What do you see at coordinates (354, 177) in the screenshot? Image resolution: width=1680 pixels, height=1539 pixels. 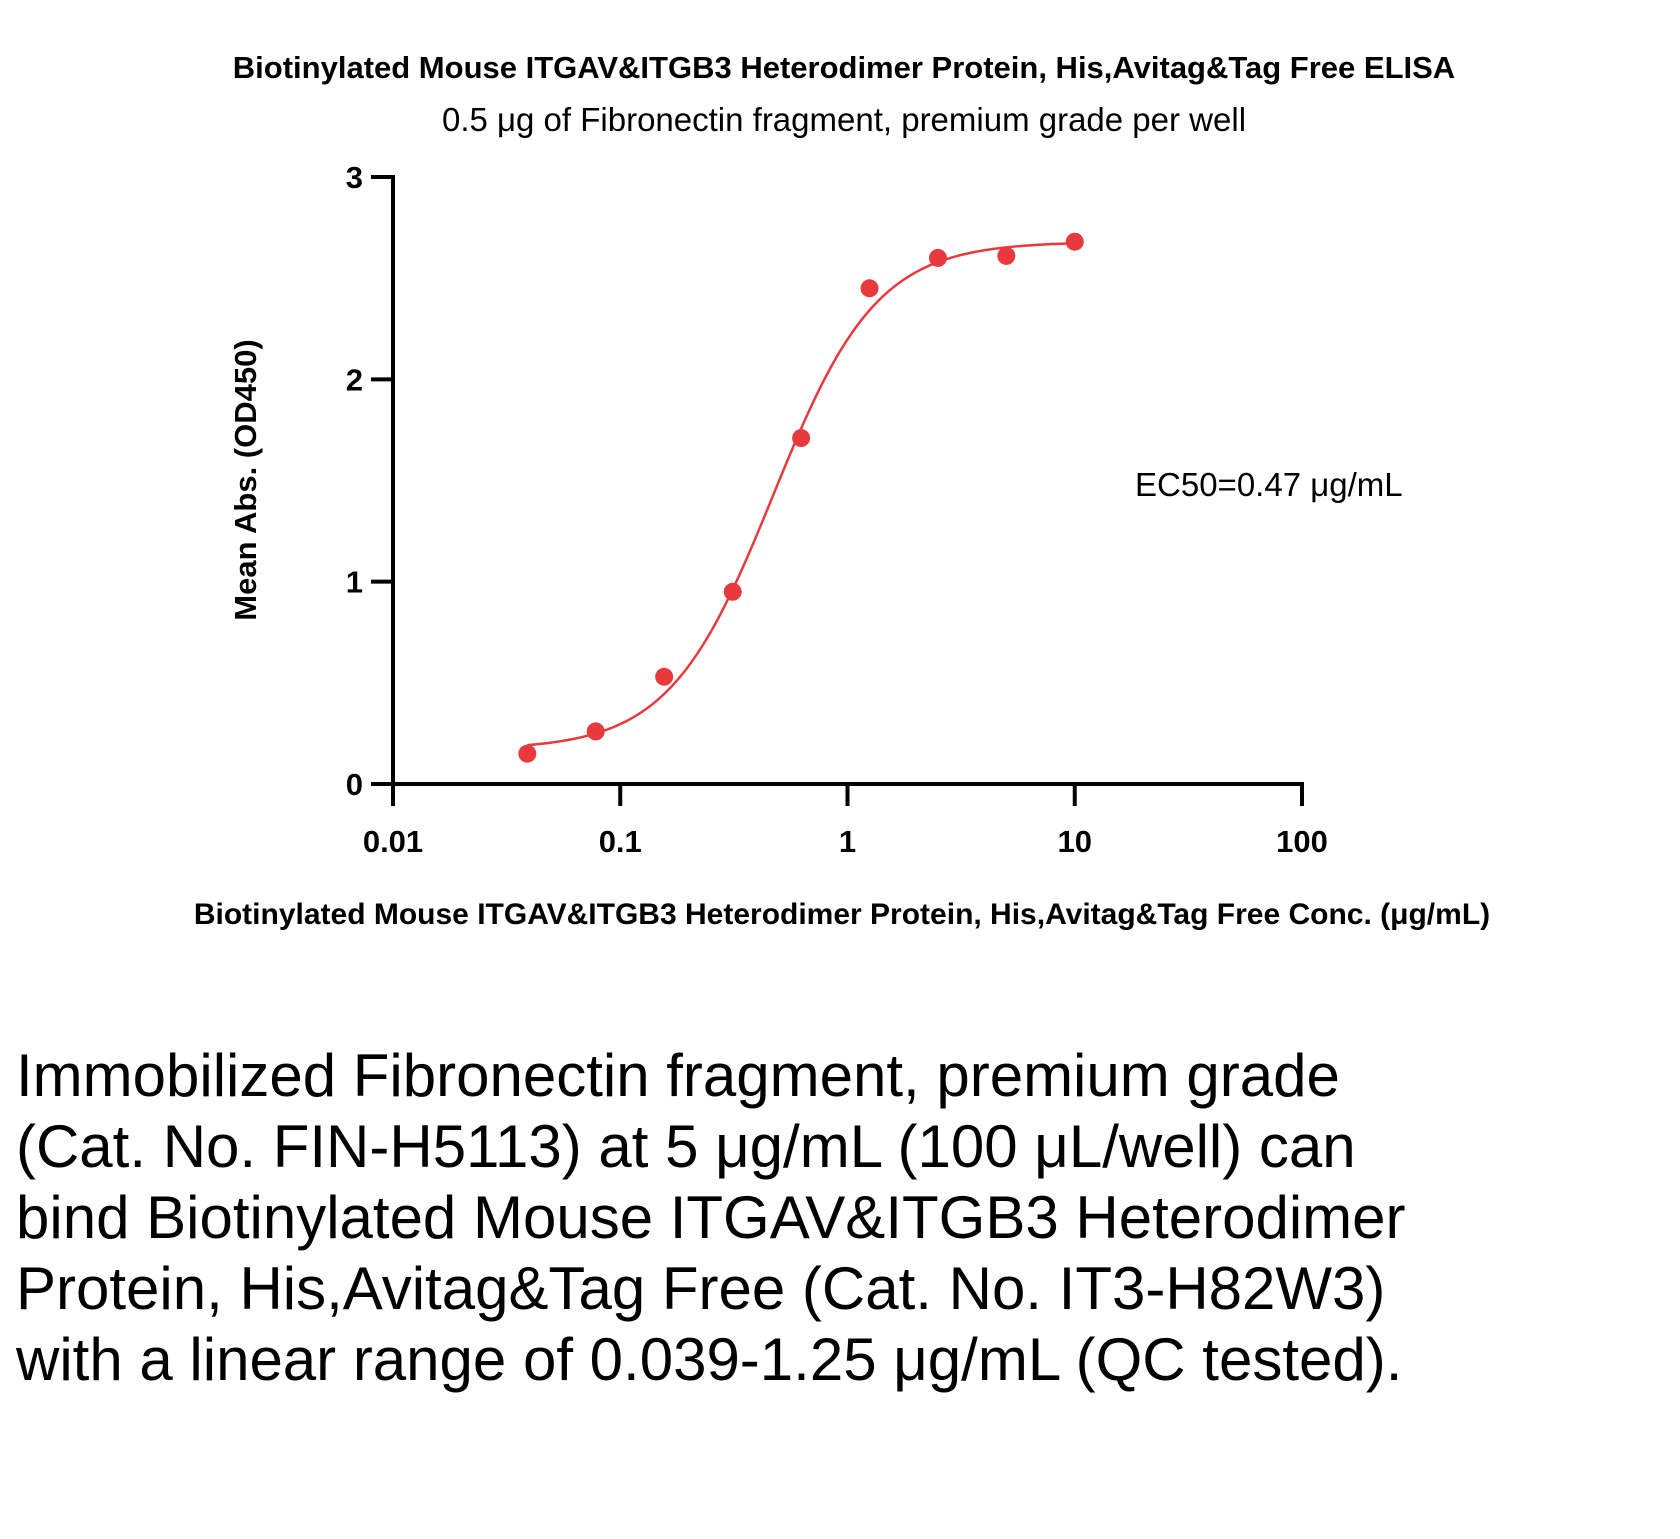 I see `y-tick-label: 3` at bounding box center [354, 177].